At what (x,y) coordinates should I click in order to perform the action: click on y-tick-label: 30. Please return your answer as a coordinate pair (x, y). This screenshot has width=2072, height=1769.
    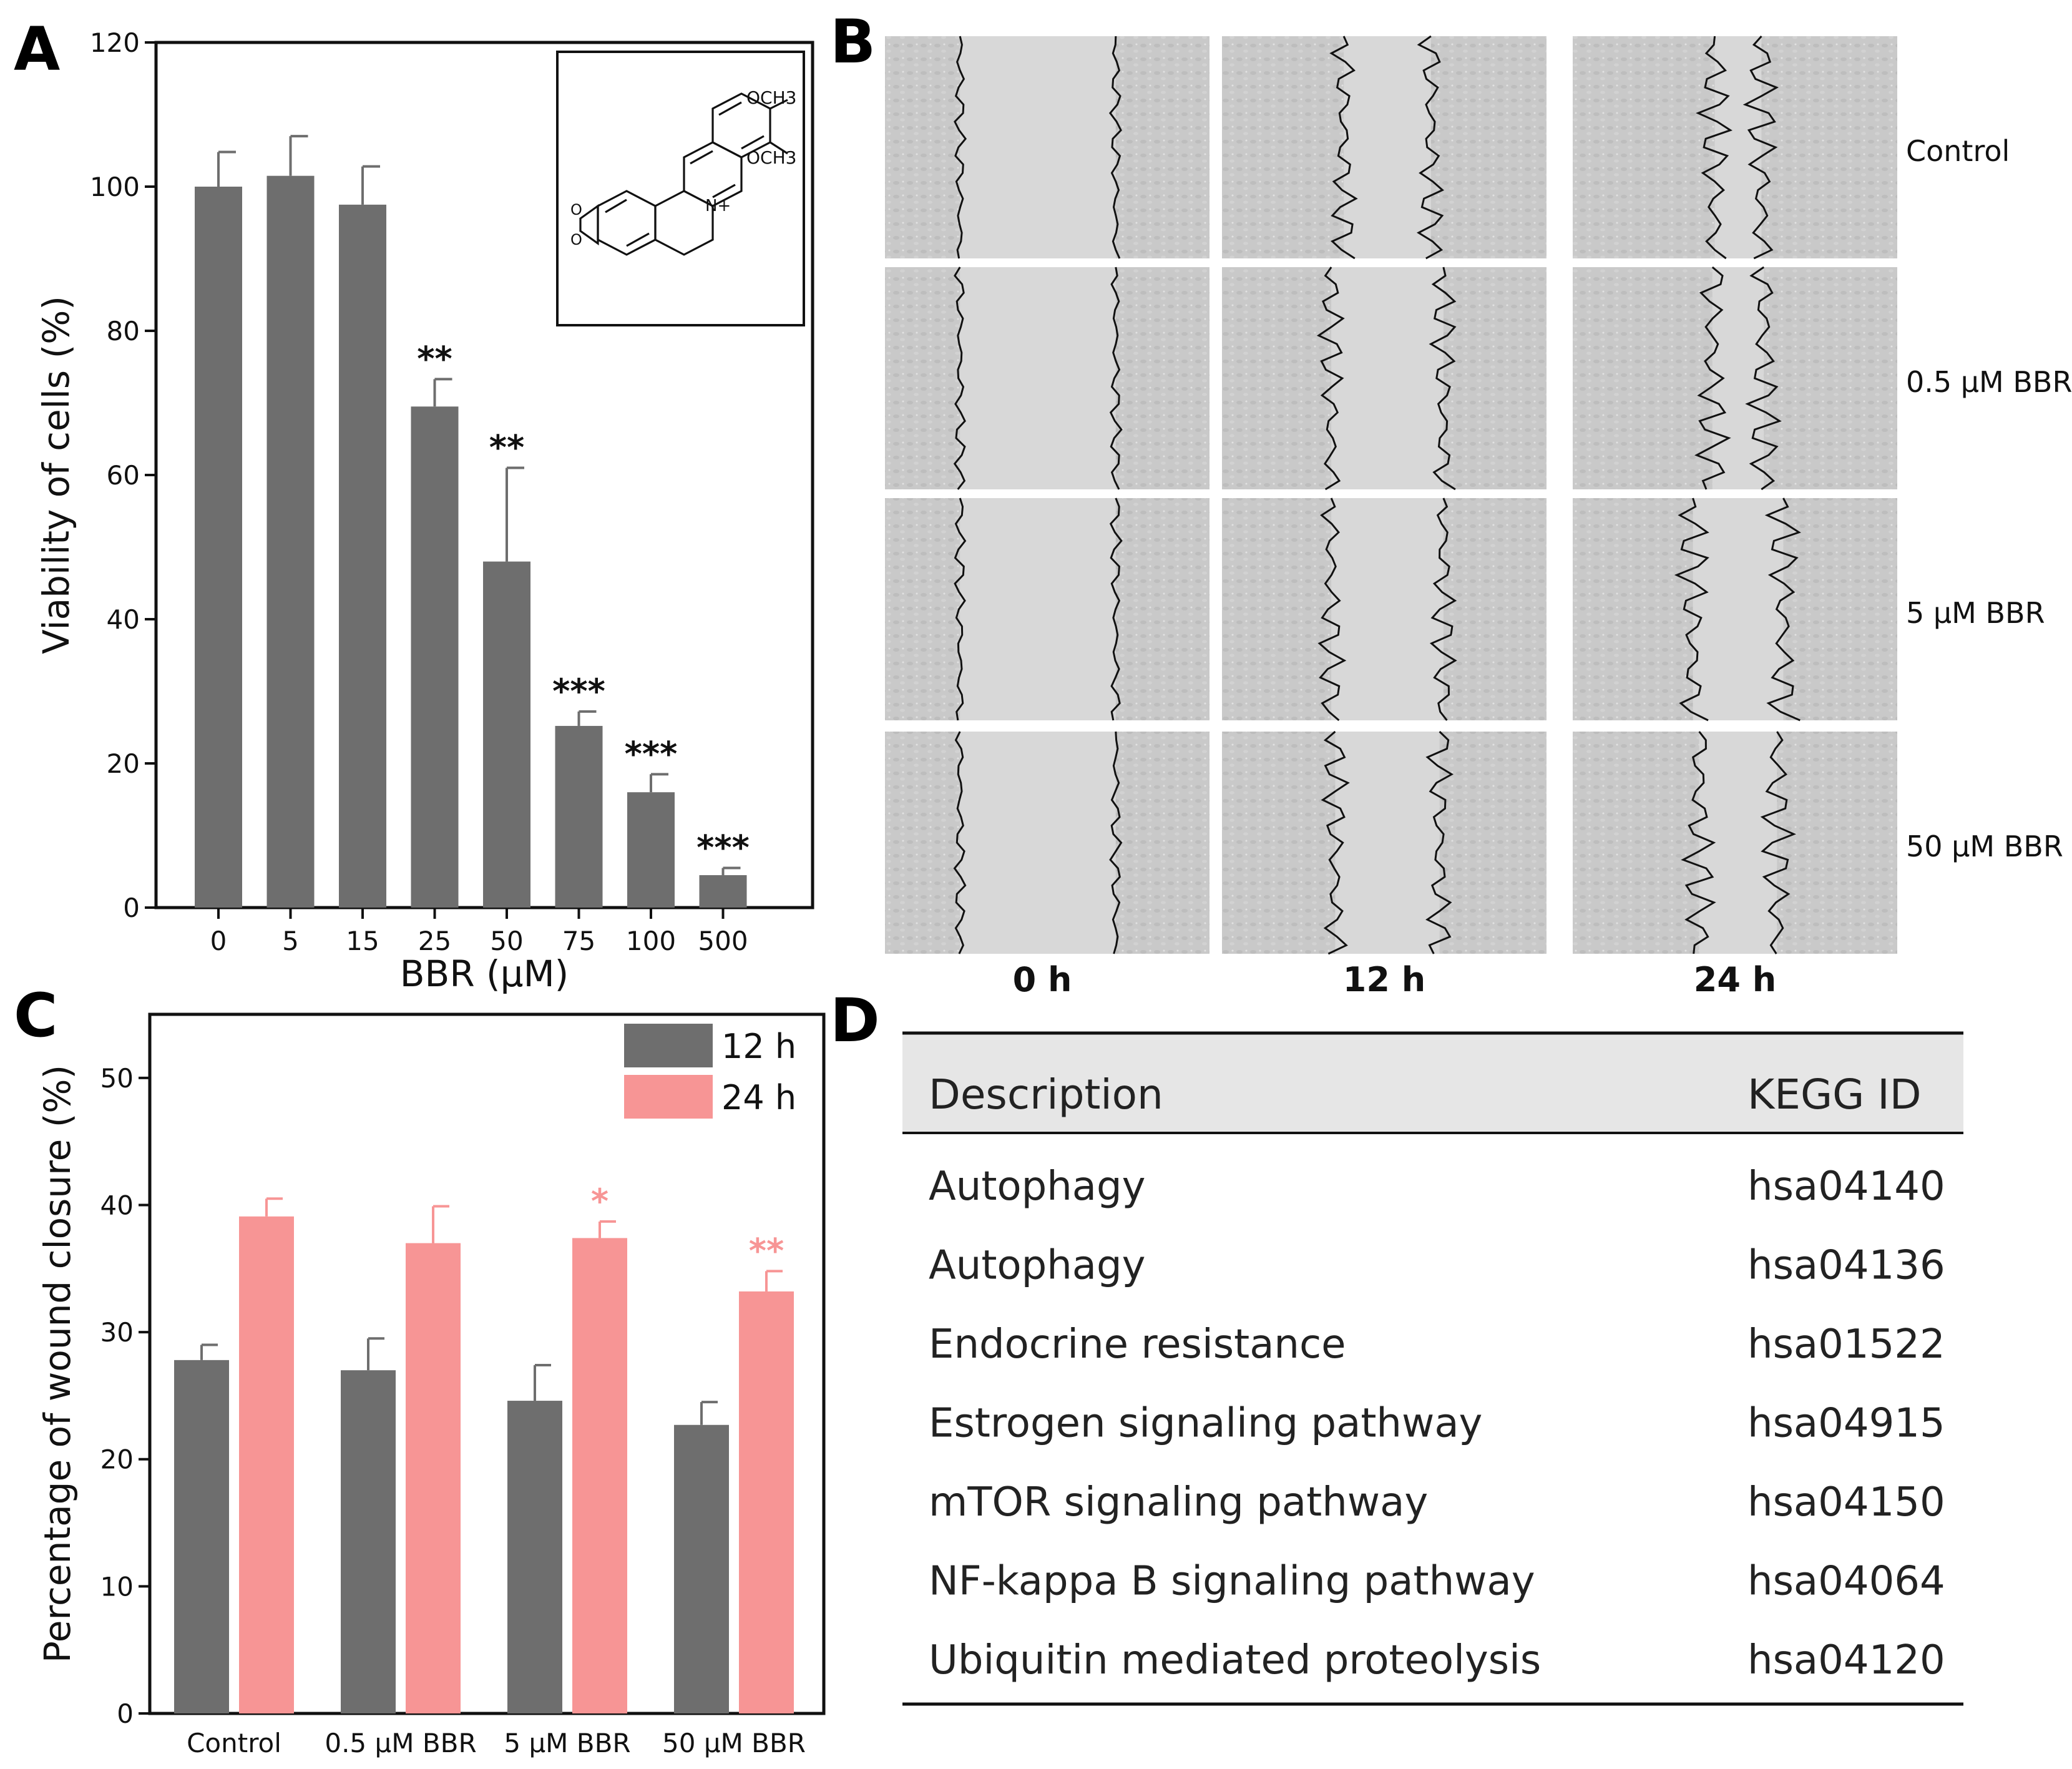
    Looking at the image, I should click on (117, 1332).